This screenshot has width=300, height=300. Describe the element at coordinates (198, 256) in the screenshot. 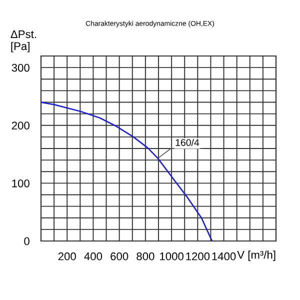

I see `x-tick-label: 1200` at that location.